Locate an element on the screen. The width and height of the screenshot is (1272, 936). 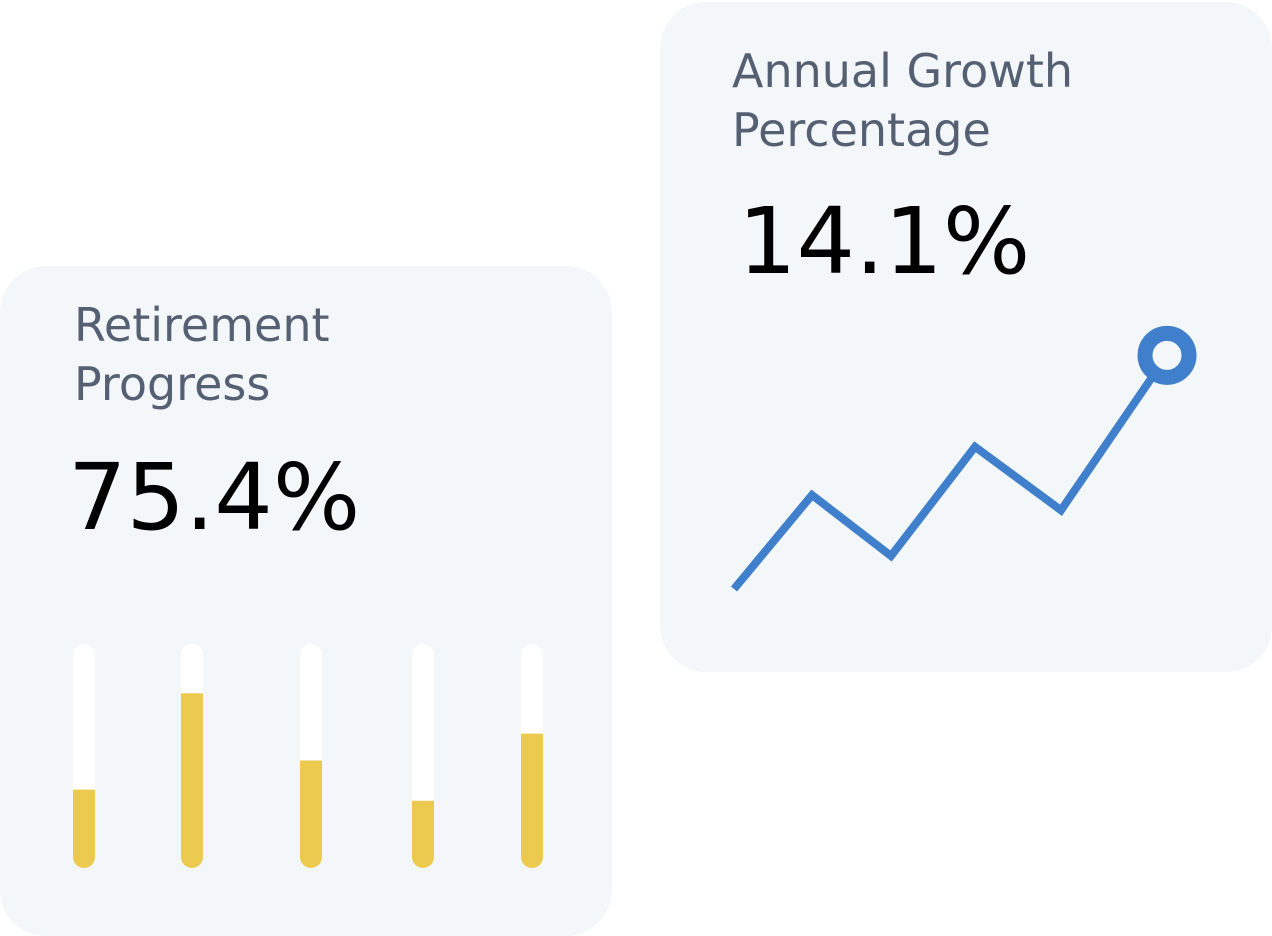
growth-last-point-marker is located at coordinates (1167, 355).